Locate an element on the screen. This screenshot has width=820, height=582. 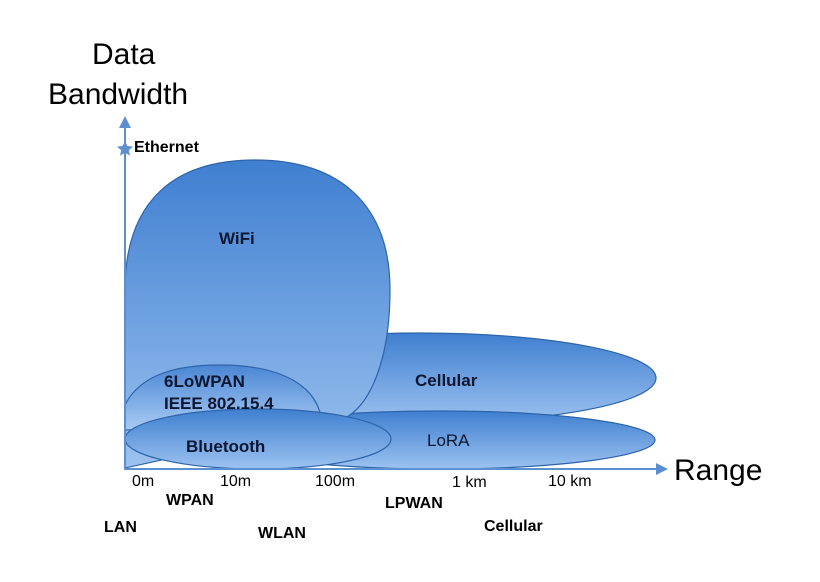
tick-label: 10 km is located at coordinates (570, 481).